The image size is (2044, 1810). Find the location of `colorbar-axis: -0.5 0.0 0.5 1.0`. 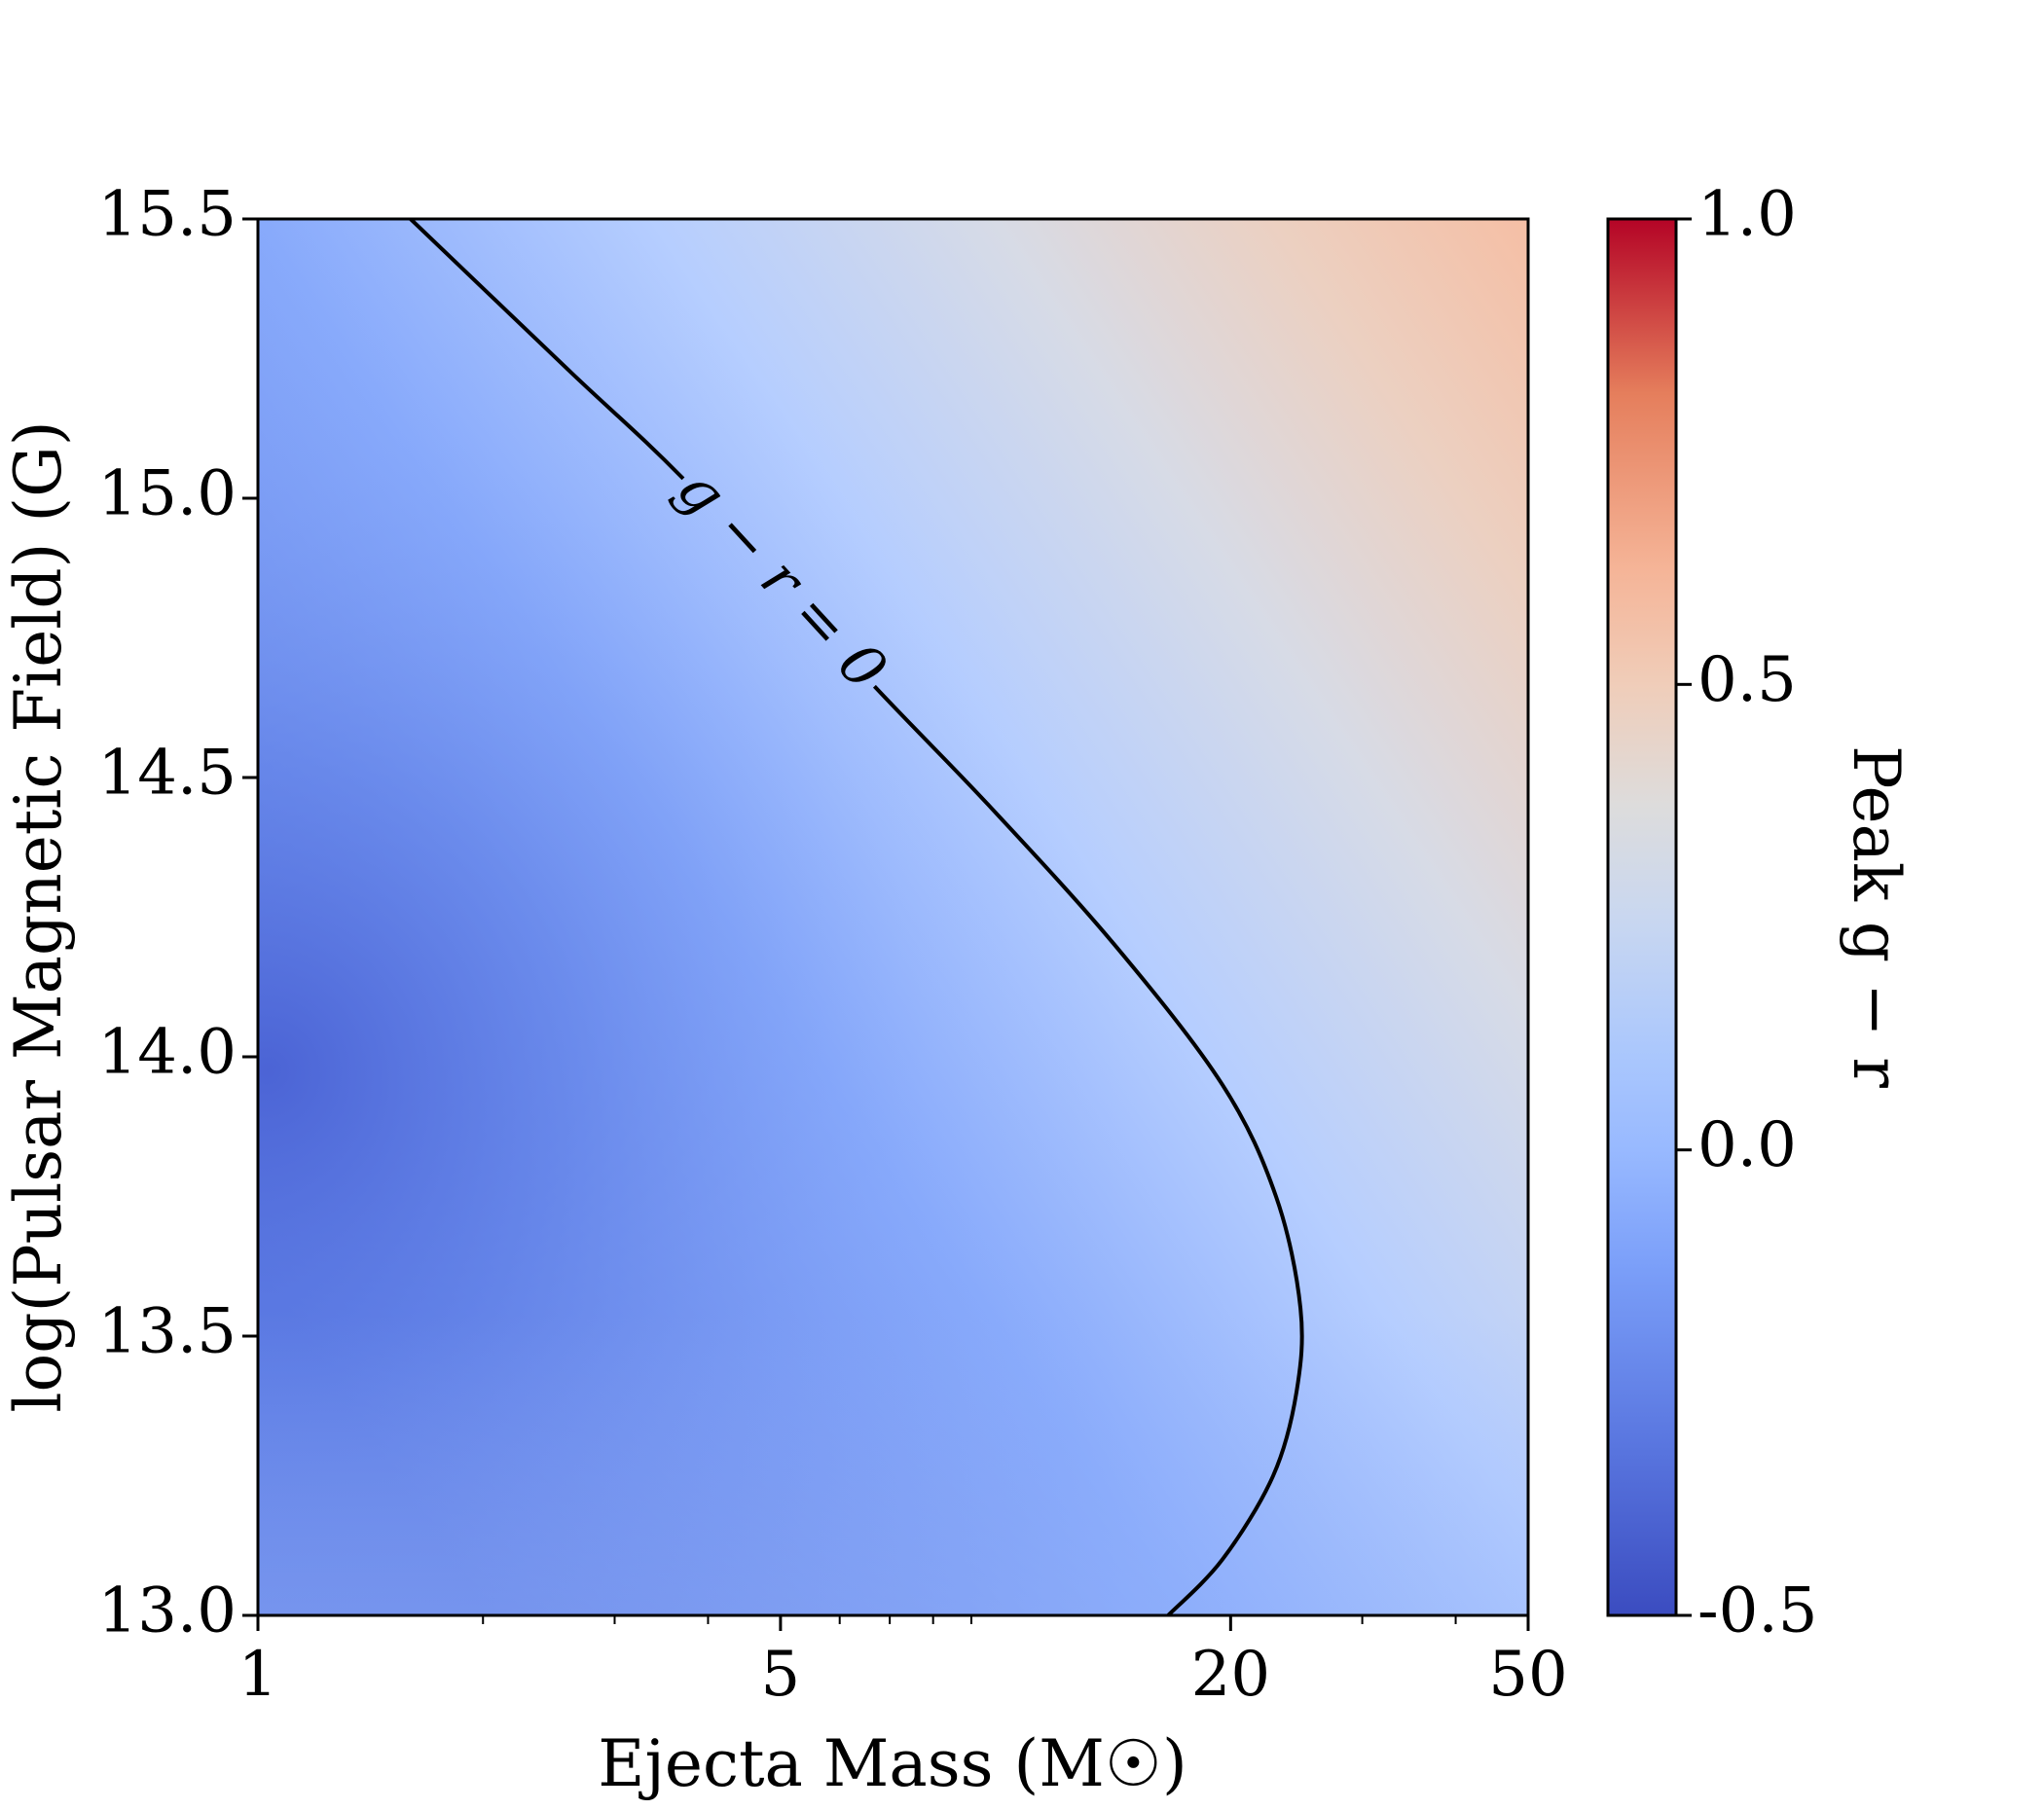

colorbar-axis: -0.5 0.0 0.5 1.0 is located at coordinates (1747, 913).